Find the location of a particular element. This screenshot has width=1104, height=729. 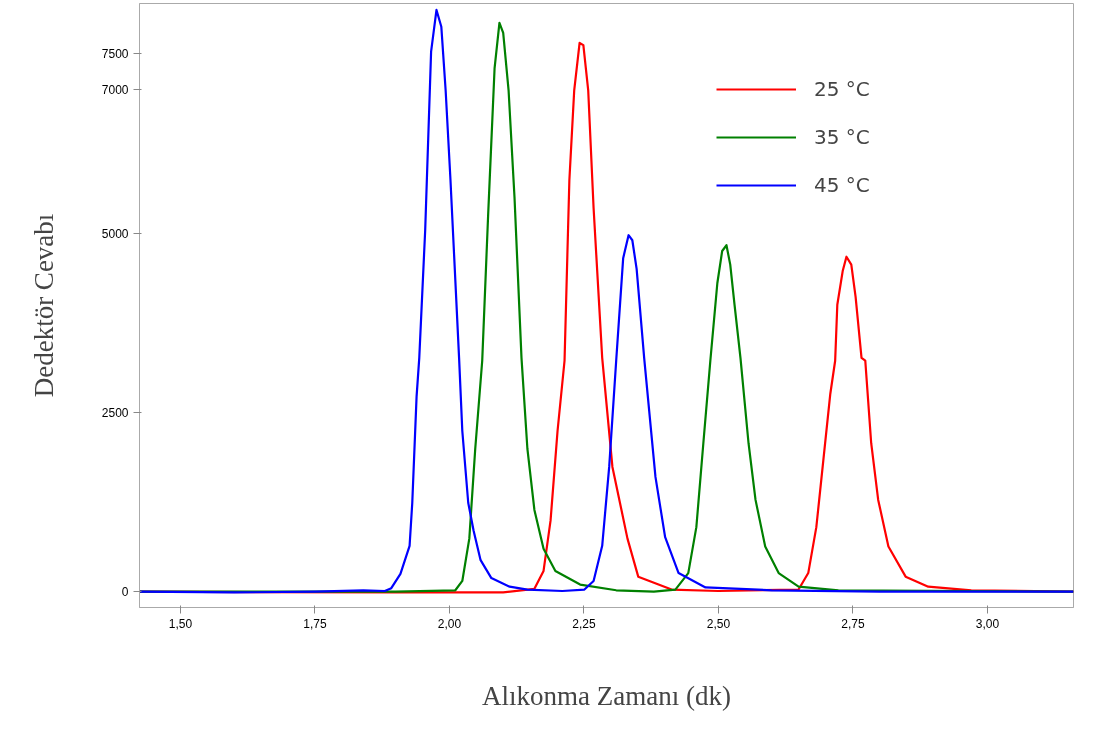

x-tick-label: 2,00 is located at coordinates (449, 623).